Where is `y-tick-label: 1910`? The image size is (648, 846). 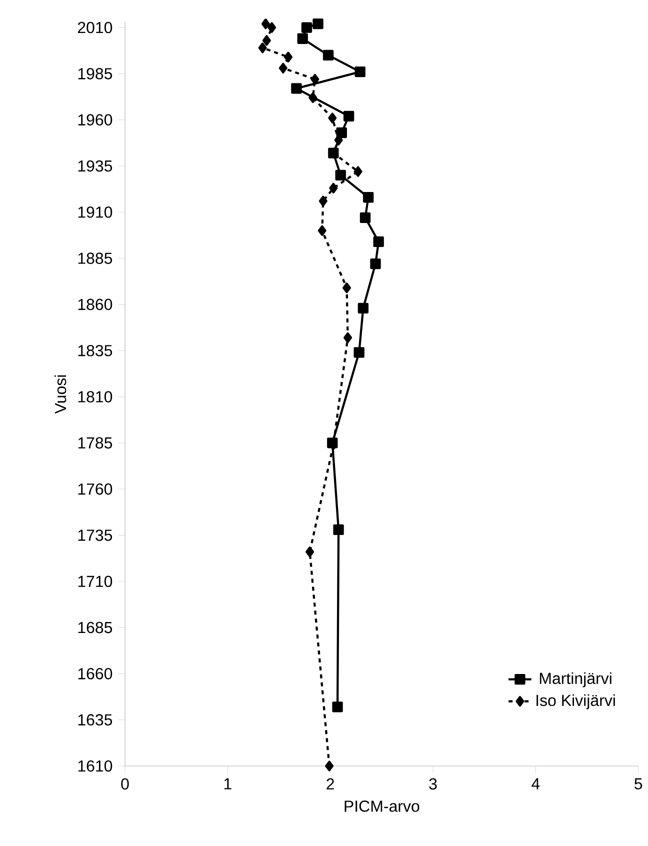
y-tick-label: 1910 is located at coordinates (95, 212).